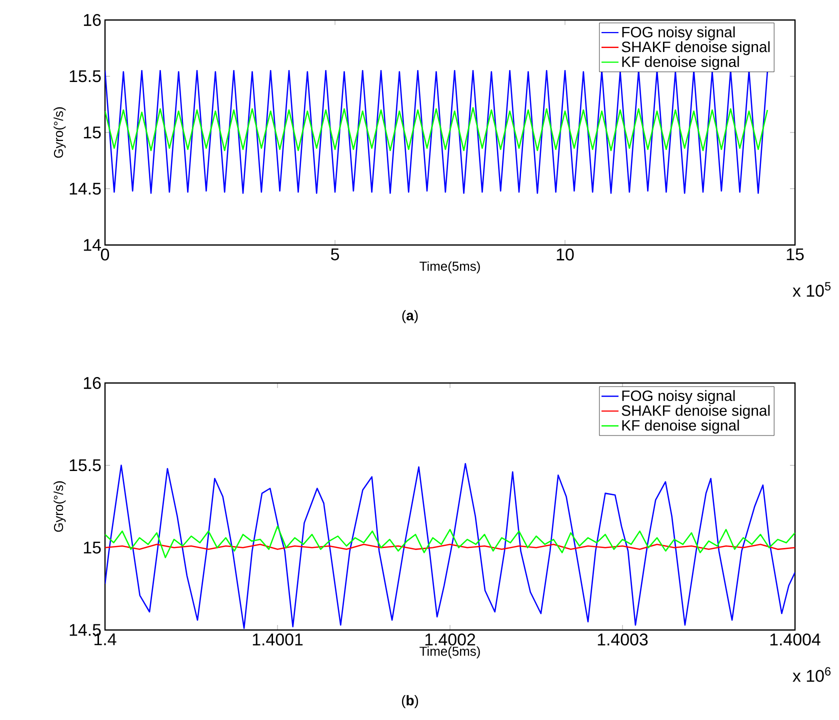  Describe the element at coordinates (811, 289) in the screenshot. I see `text: x 10$^{5}$` at that location.